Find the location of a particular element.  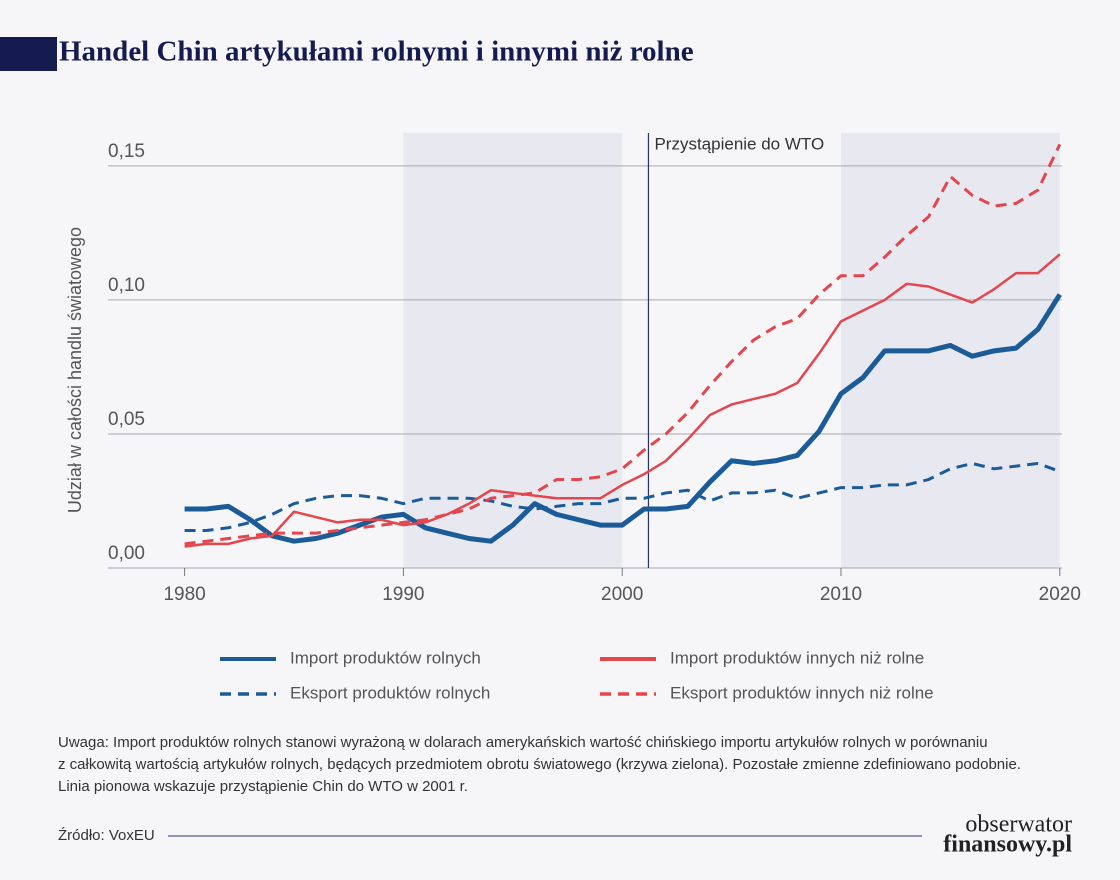

source: Źródło: VoxEU is located at coordinates (106, 835).